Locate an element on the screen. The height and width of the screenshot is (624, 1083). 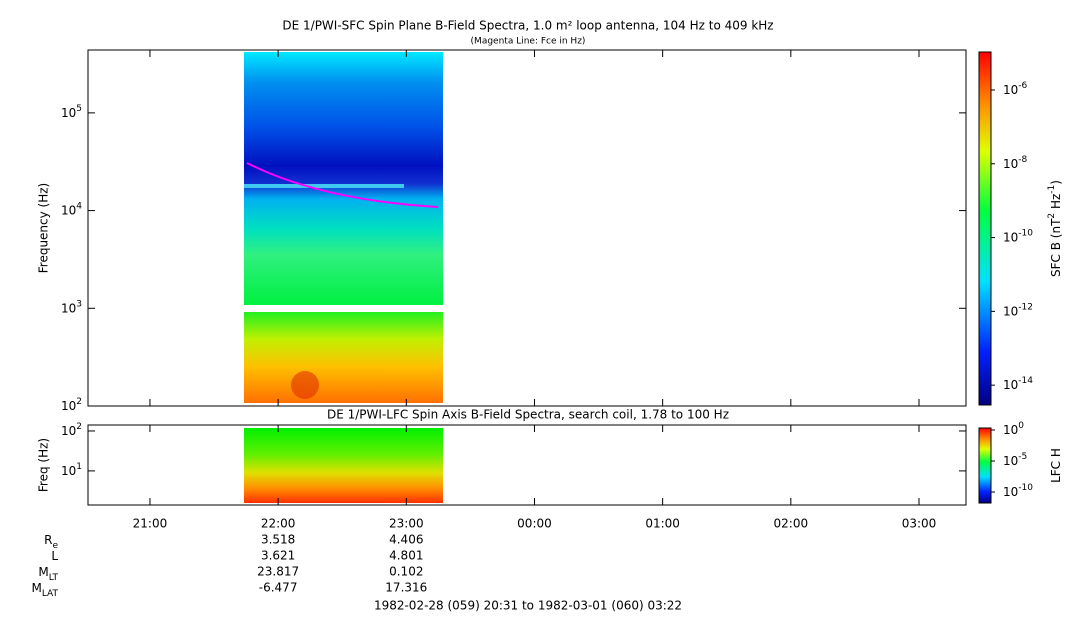
x-tick-label: 22:00 is located at coordinates (278, 524).